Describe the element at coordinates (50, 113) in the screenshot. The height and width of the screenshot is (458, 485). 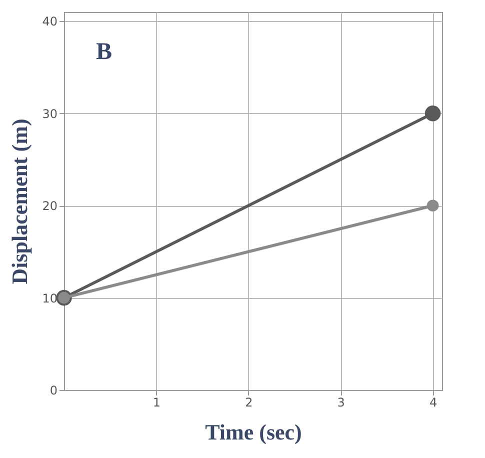
I see `y-tick-label: 30` at that location.